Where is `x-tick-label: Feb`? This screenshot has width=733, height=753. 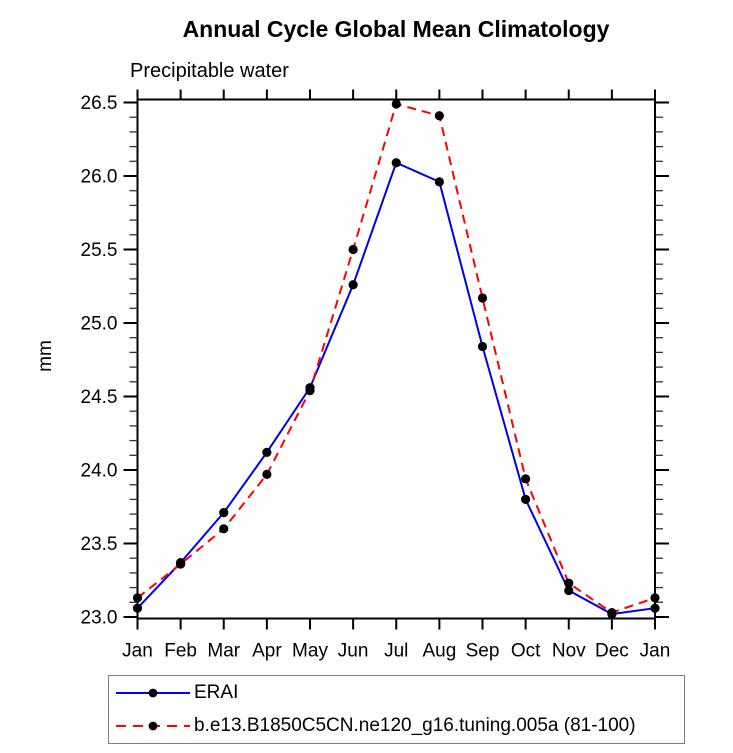
x-tick-label: Feb is located at coordinates (180, 651).